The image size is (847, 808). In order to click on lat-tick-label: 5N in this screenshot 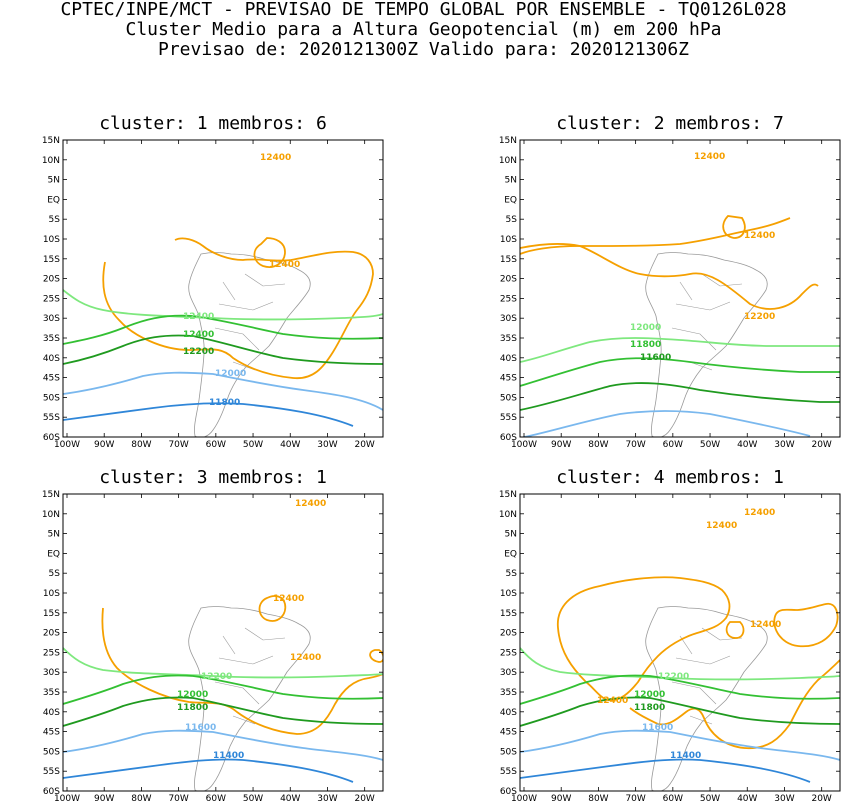, I will do `click(54, 181)`.